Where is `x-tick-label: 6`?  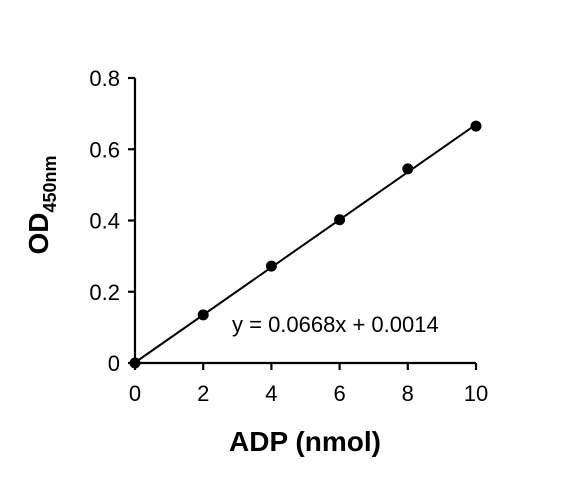 x-tick-label: 6 is located at coordinates (339, 393).